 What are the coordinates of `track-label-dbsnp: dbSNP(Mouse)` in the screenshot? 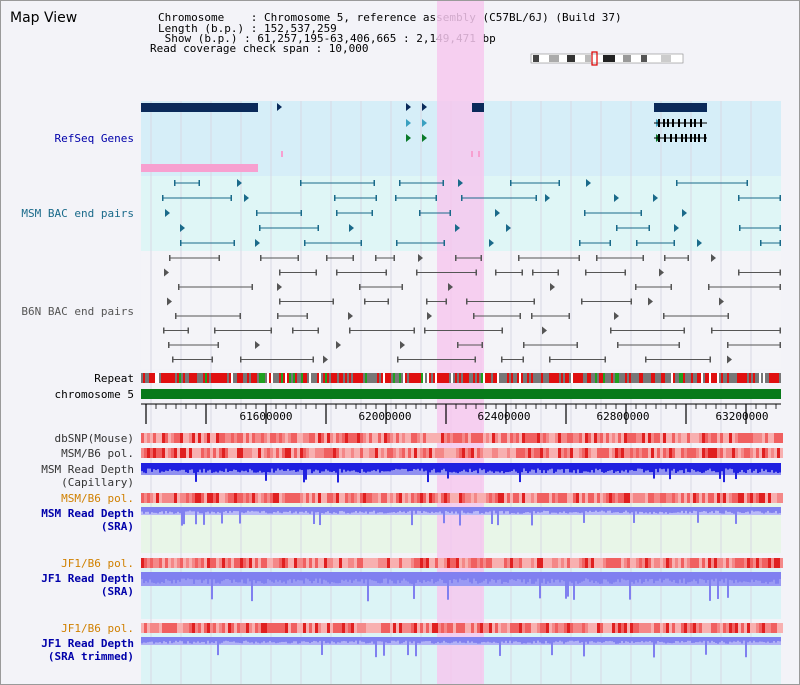 It's located at (94, 438).